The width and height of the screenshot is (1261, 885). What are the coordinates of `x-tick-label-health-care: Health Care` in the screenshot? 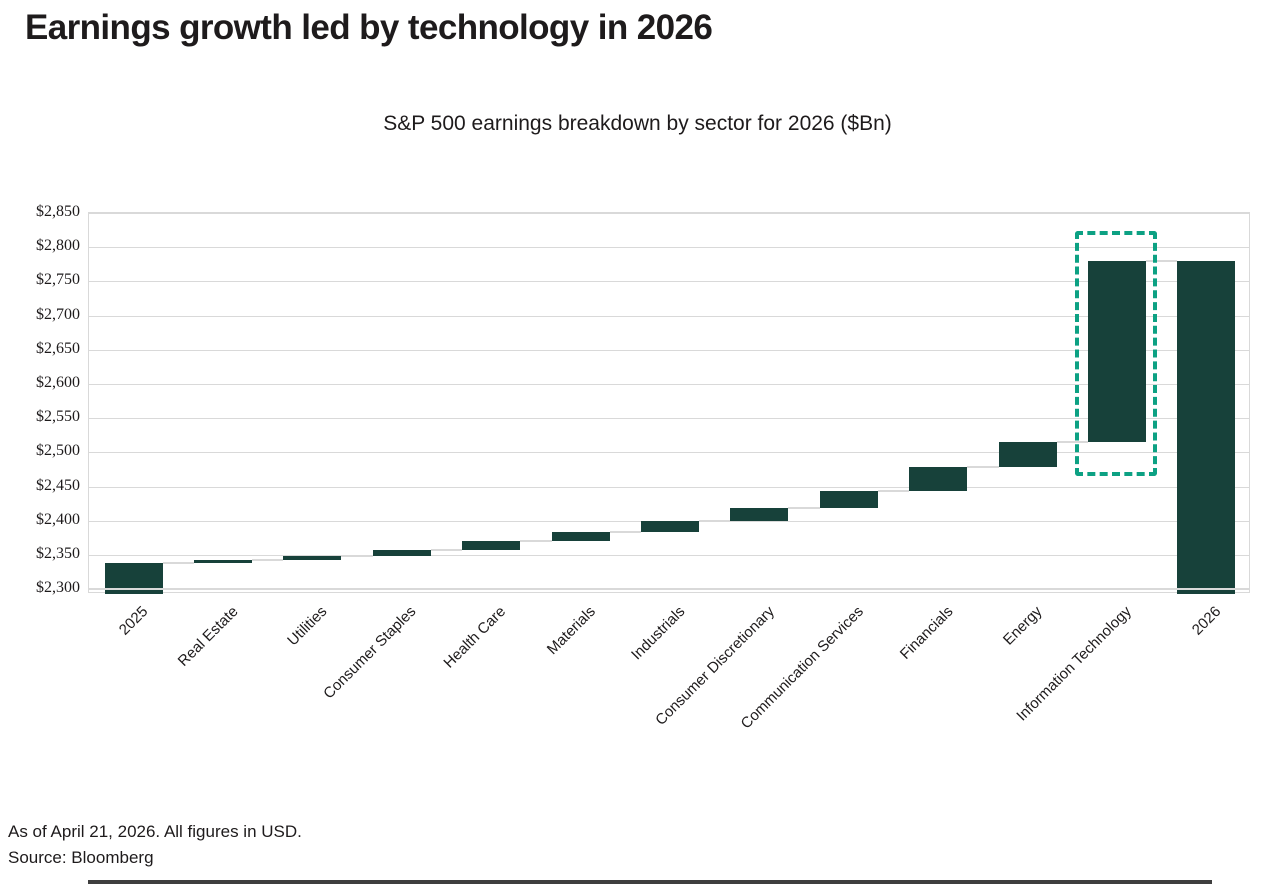 It's located at (475, 637).